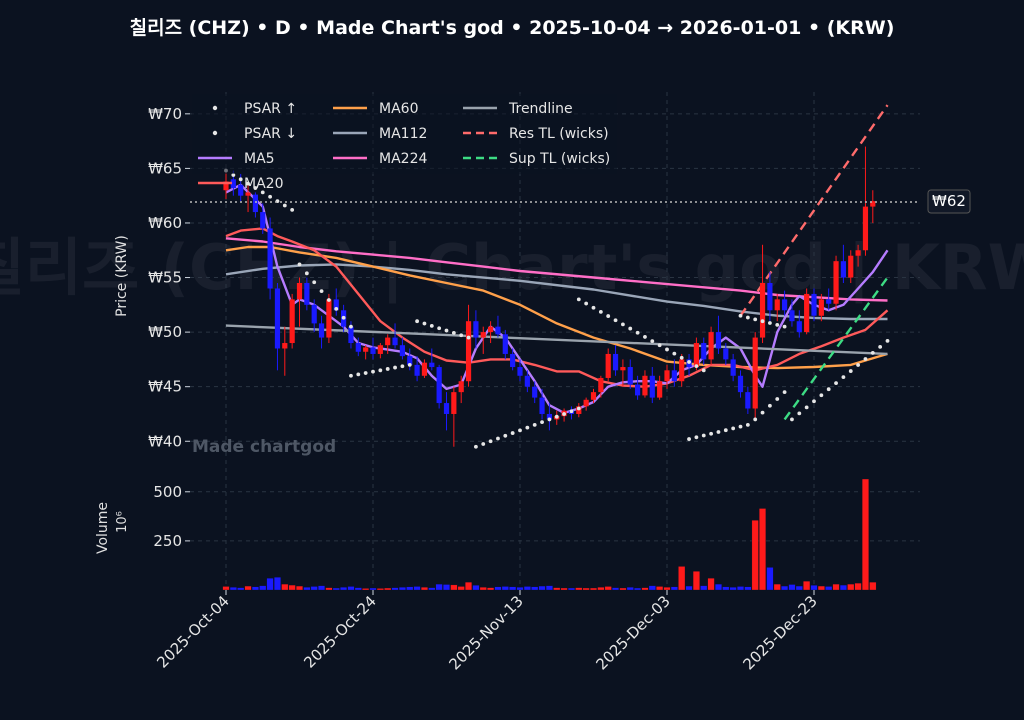 The width and height of the screenshot is (1024, 720). Describe the element at coordinates (559, 134) in the screenshot. I see `legend-label: Res TL (wicks)` at that location.